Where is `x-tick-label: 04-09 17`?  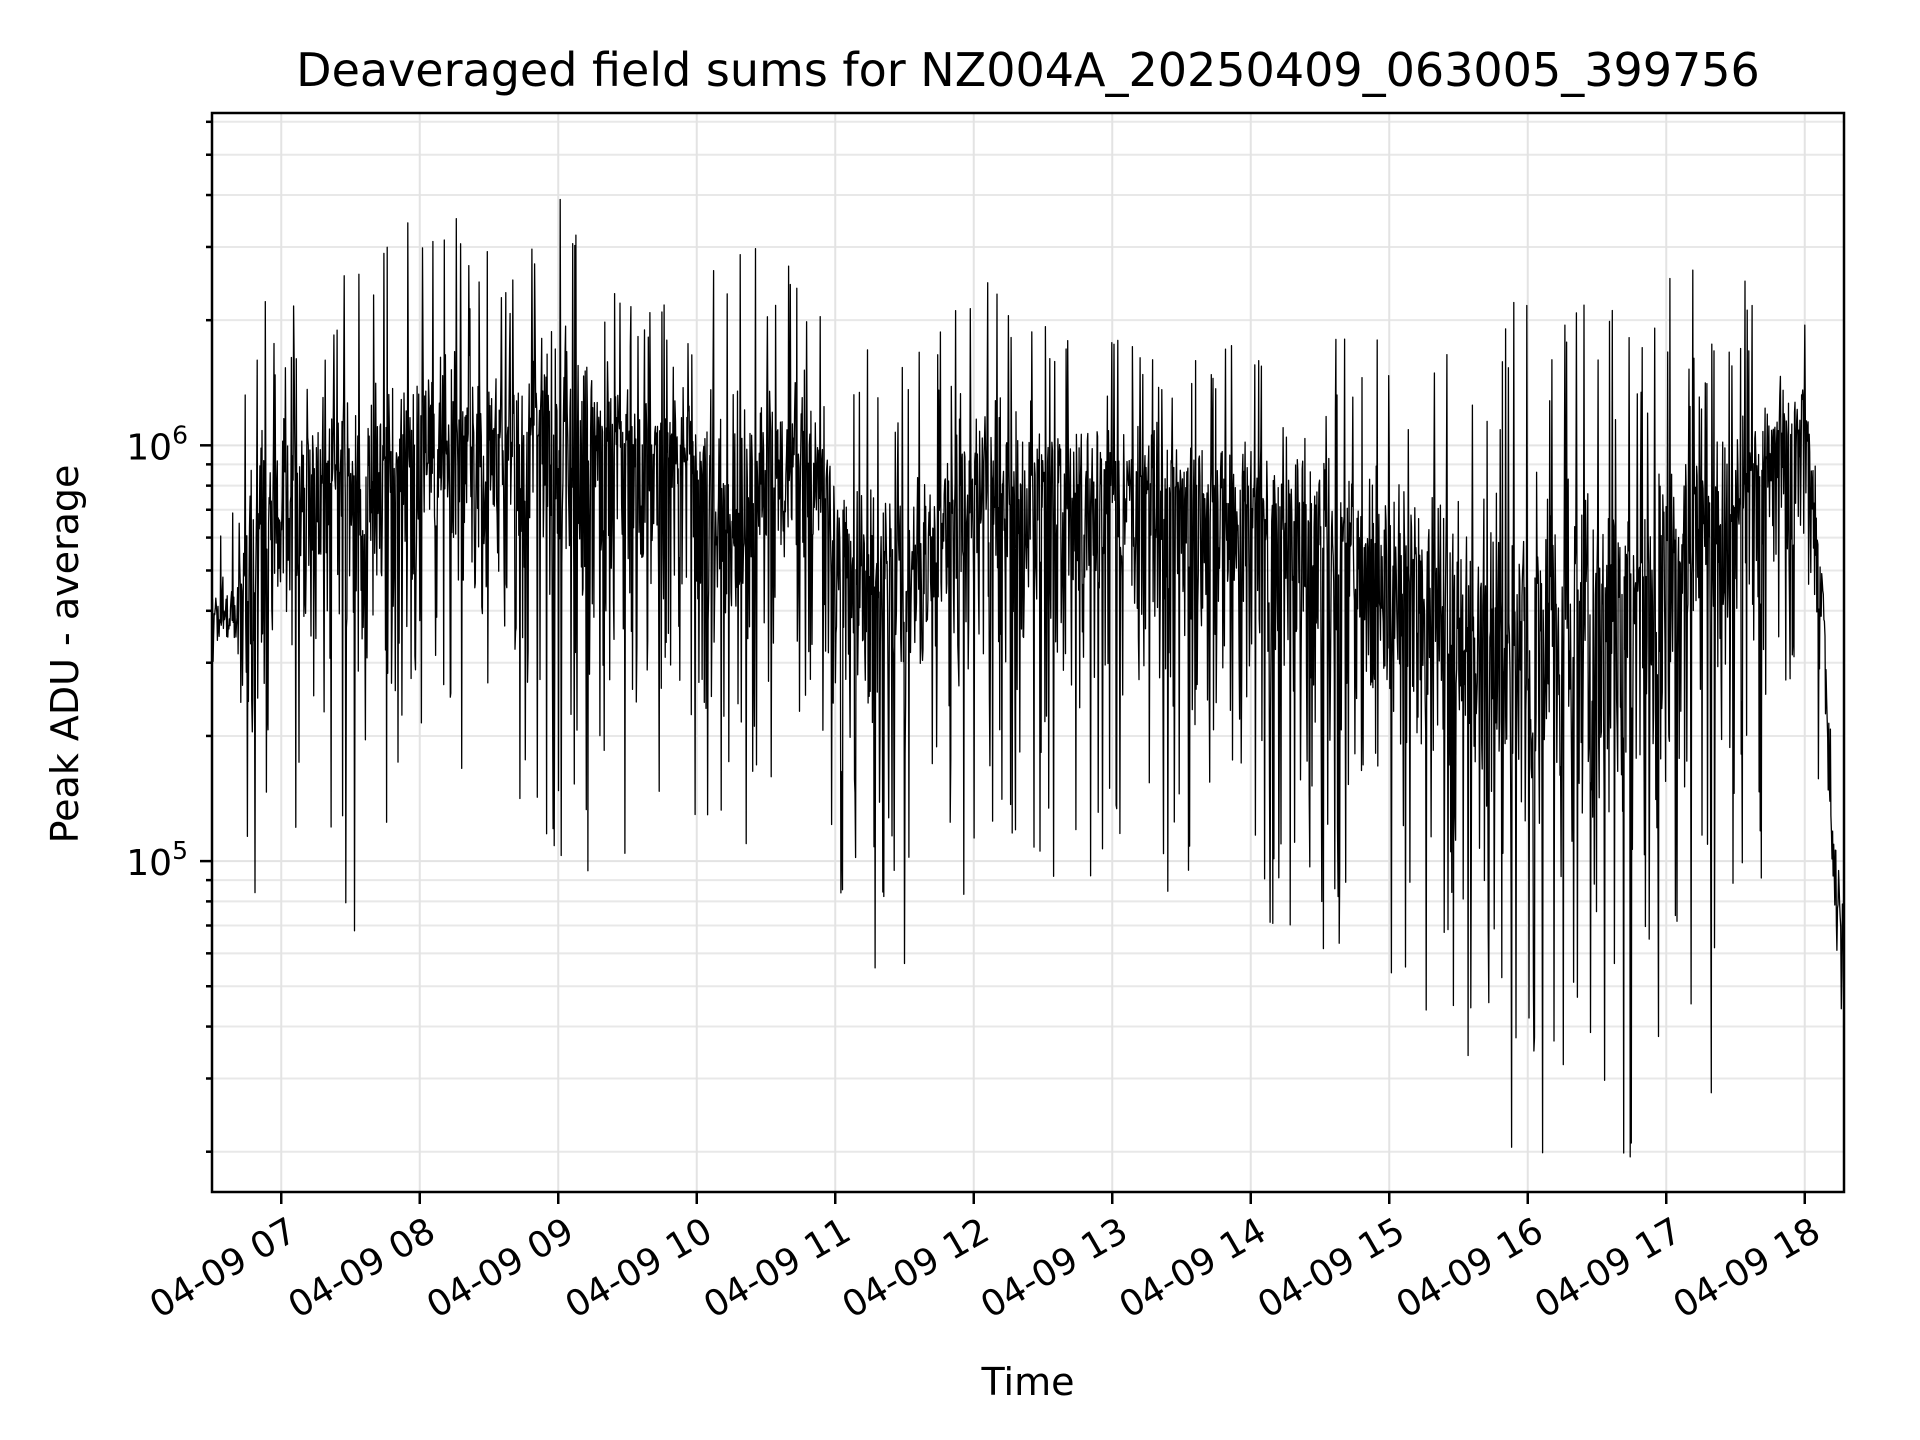 x-tick-label: 04-09 17 is located at coordinates (1608, 1268).